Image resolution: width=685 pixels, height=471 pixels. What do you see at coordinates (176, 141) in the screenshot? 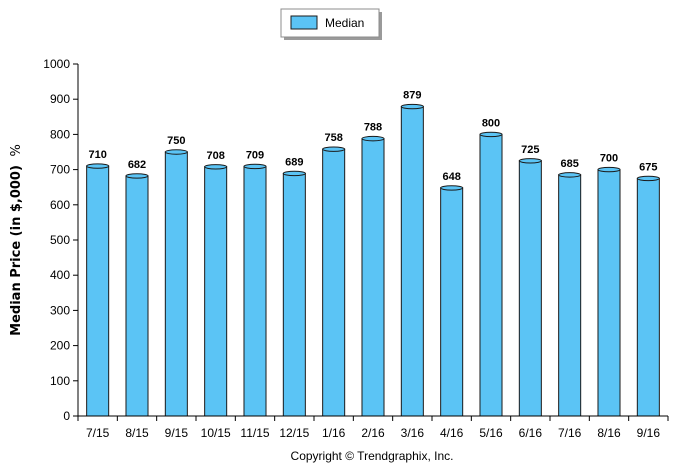
I see `data-label: 750` at bounding box center [176, 141].